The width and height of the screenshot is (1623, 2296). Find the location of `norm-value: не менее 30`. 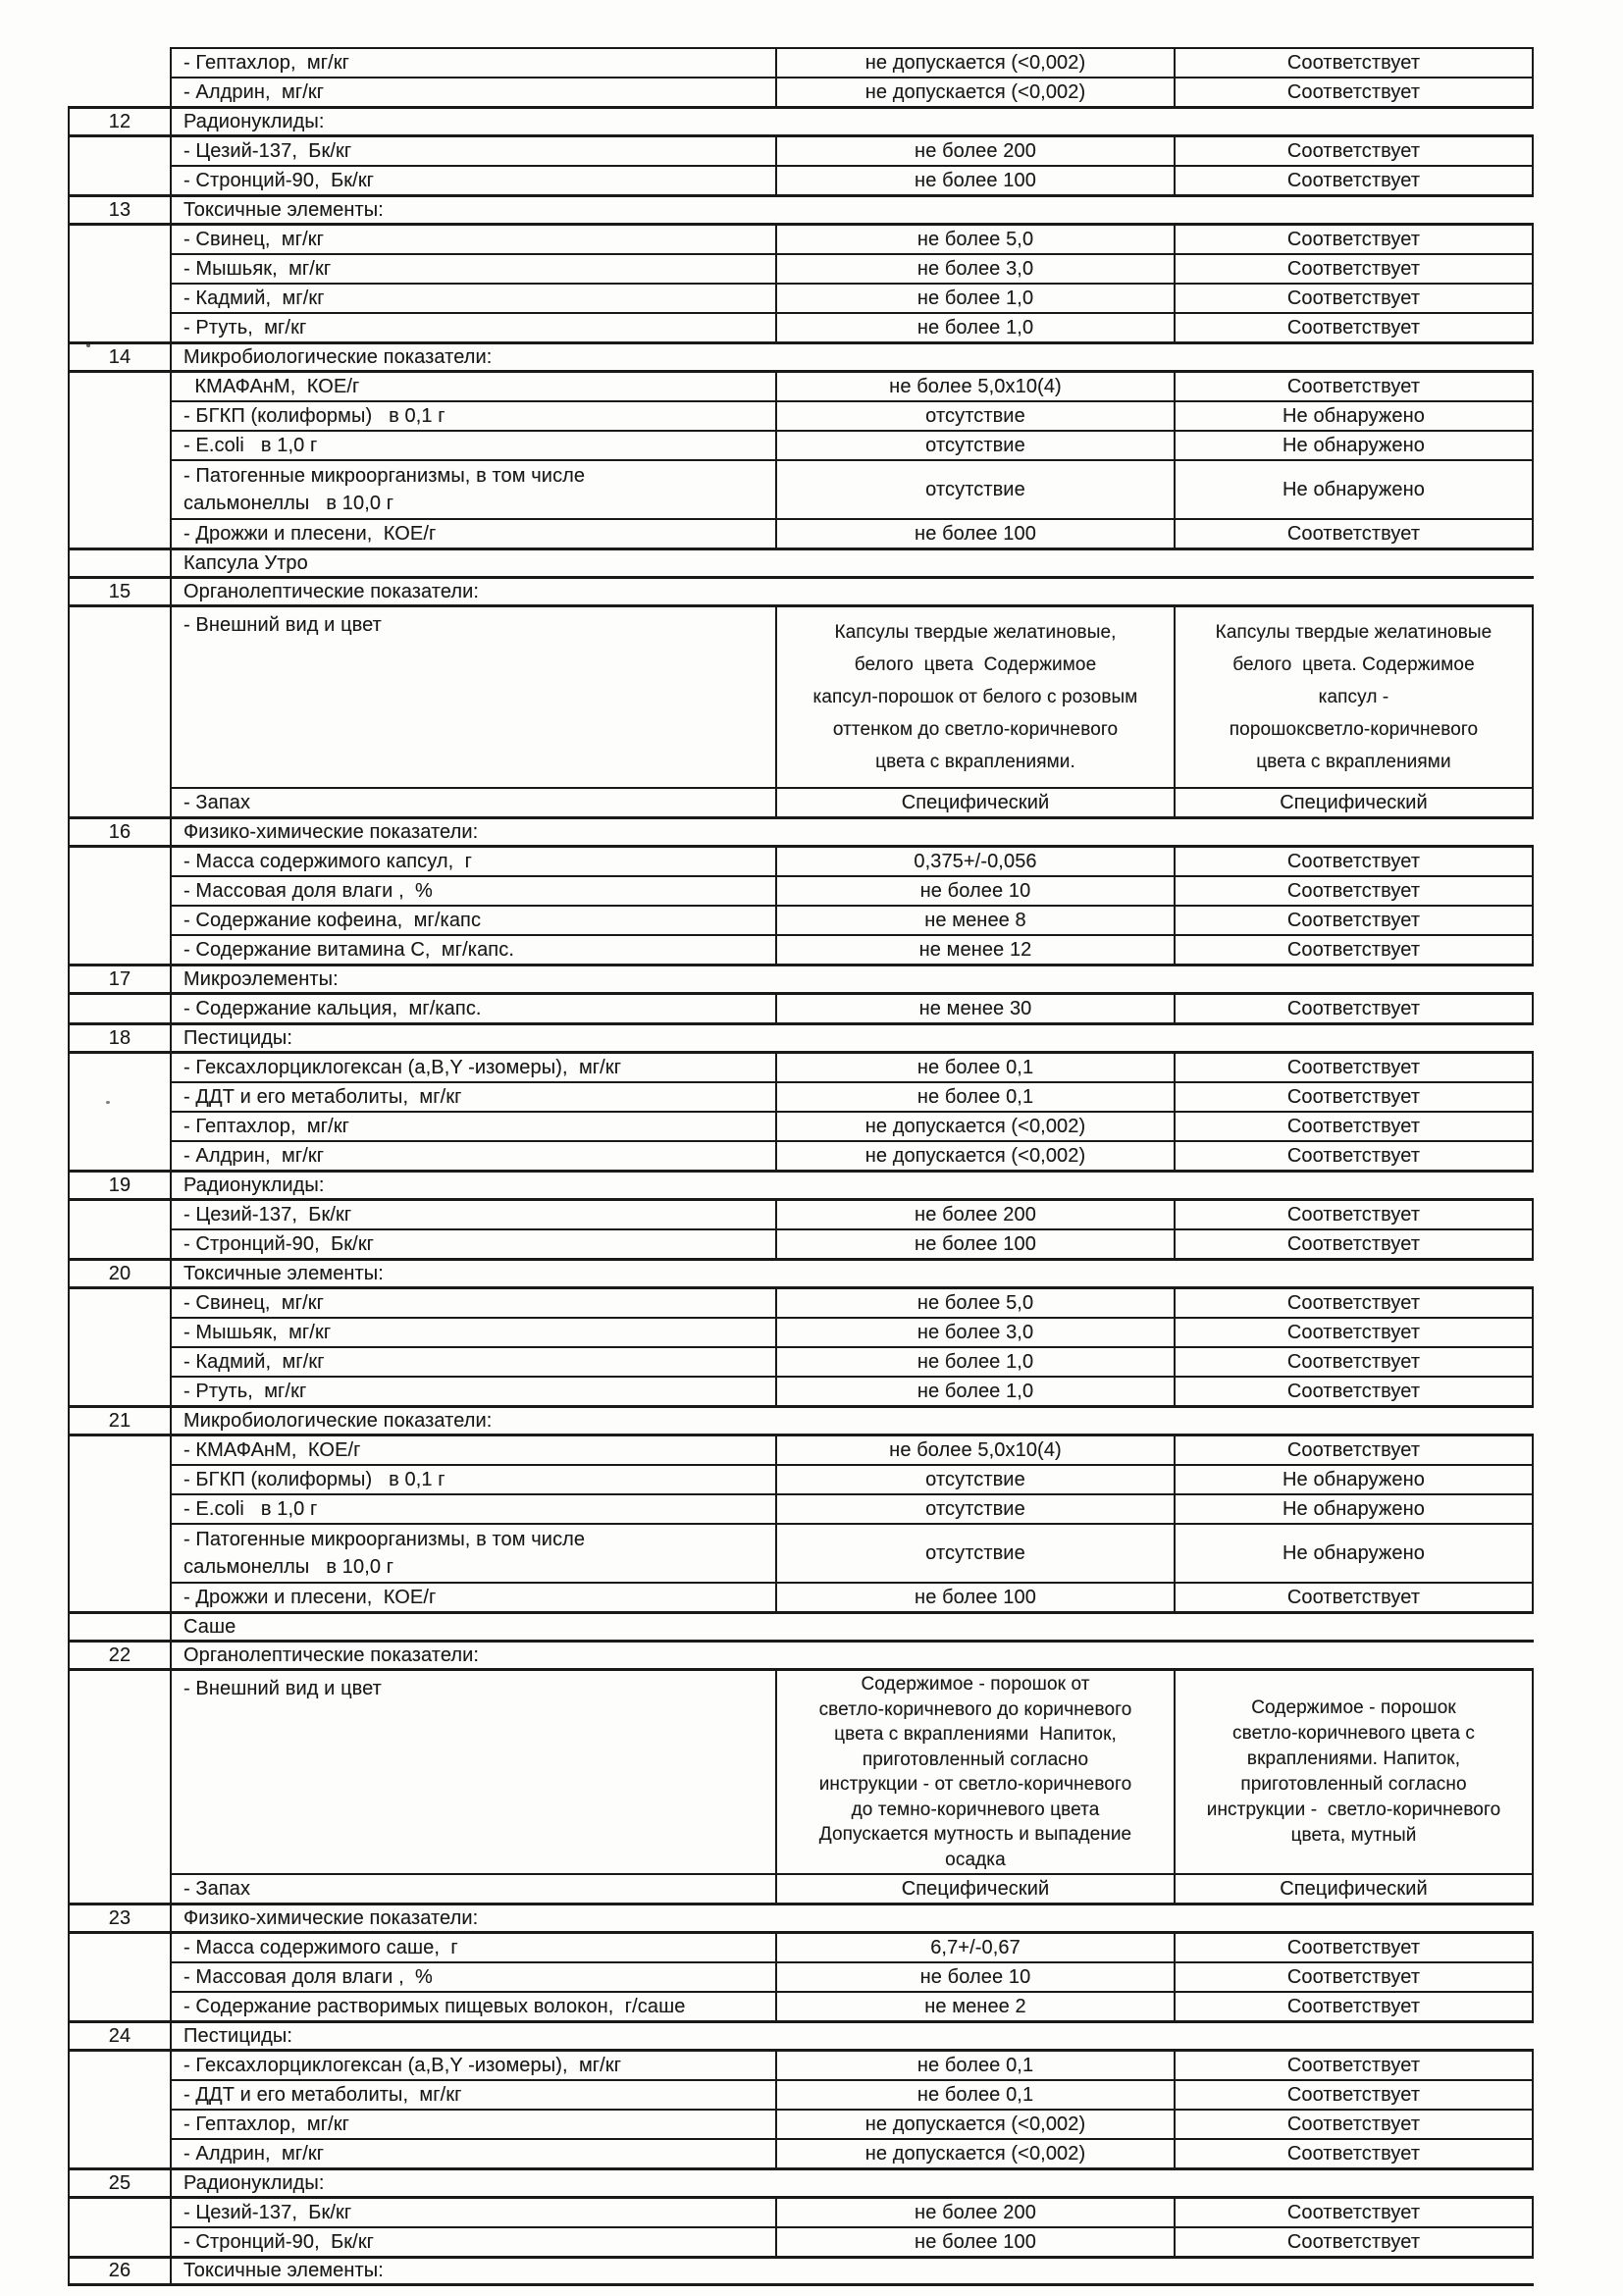

norm-value: не менее 30 is located at coordinates (974, 1007).